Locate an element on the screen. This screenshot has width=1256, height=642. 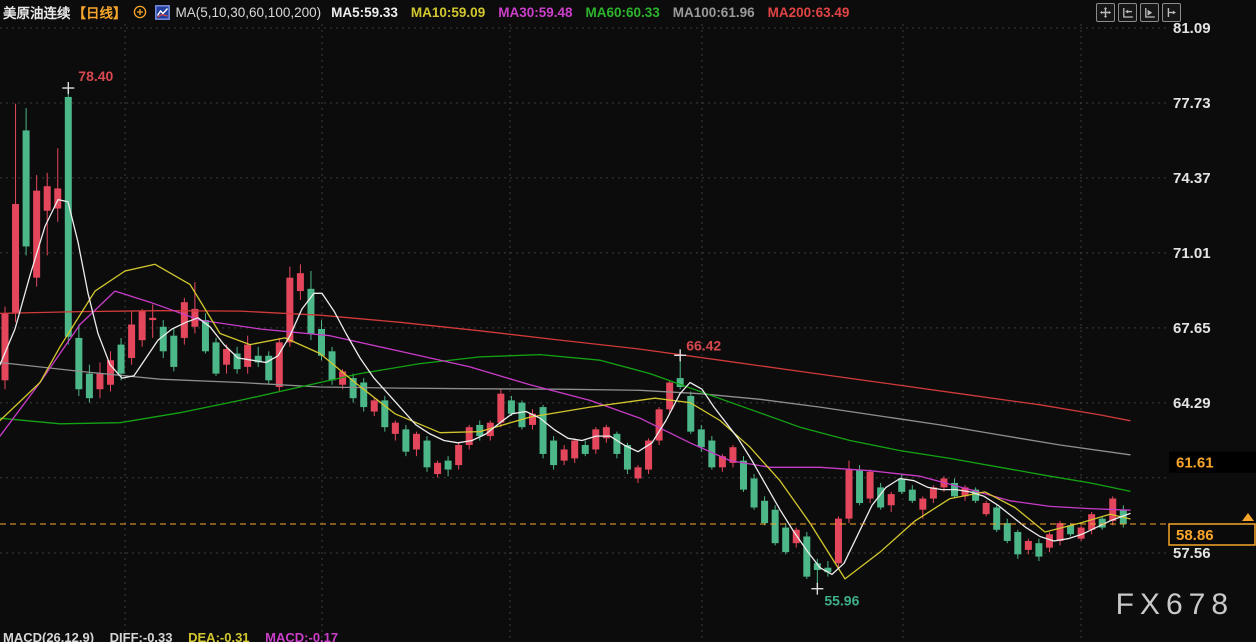
macd-settings-label: MACD(26,12,9) is located at coordinates (49, 636).